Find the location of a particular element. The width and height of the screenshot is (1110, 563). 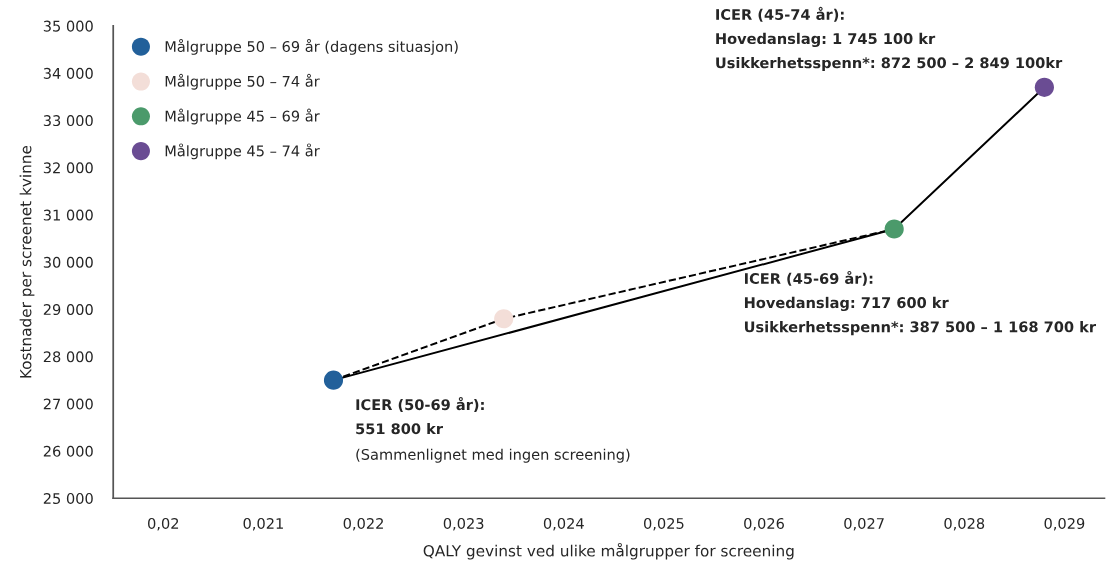

x-tick-label: 0,025 is located at coordinates (663, 524).